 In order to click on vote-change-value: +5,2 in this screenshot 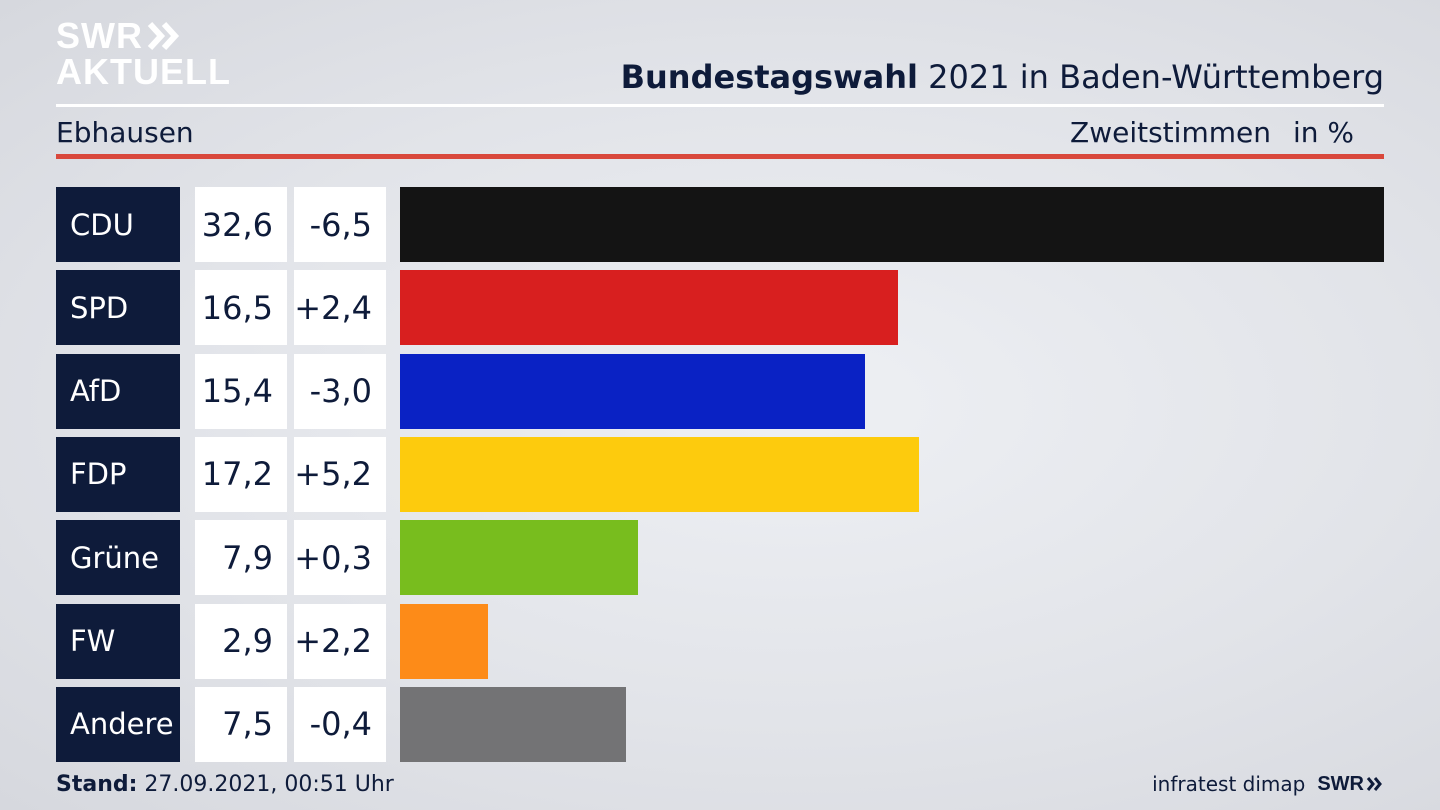, I will do `click(340, 474)`.